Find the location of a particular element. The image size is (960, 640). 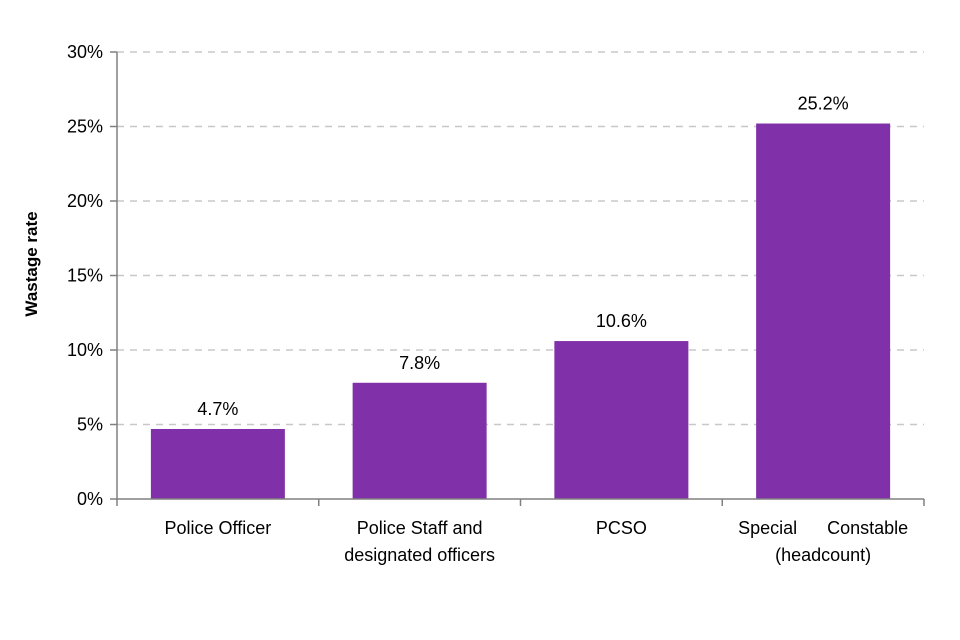

y-axis-title: Wastage rate is located at coordinates (31, 263).